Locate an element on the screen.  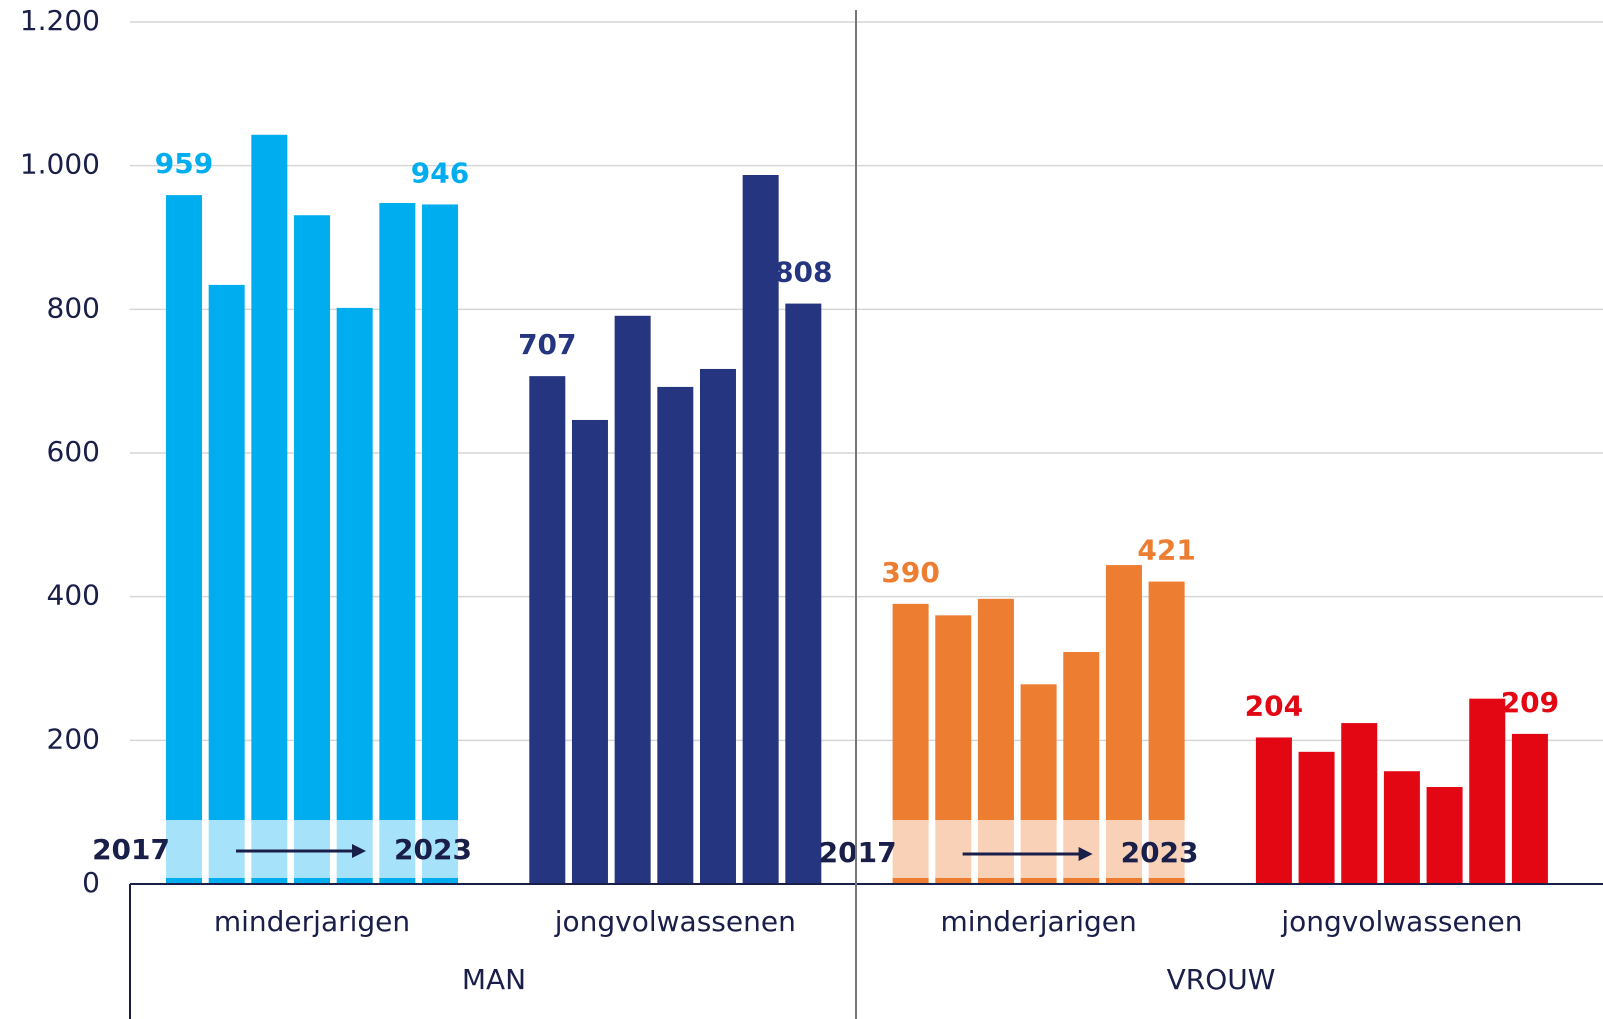
y-tick-label: 0 is located at coordinates (91, 882).